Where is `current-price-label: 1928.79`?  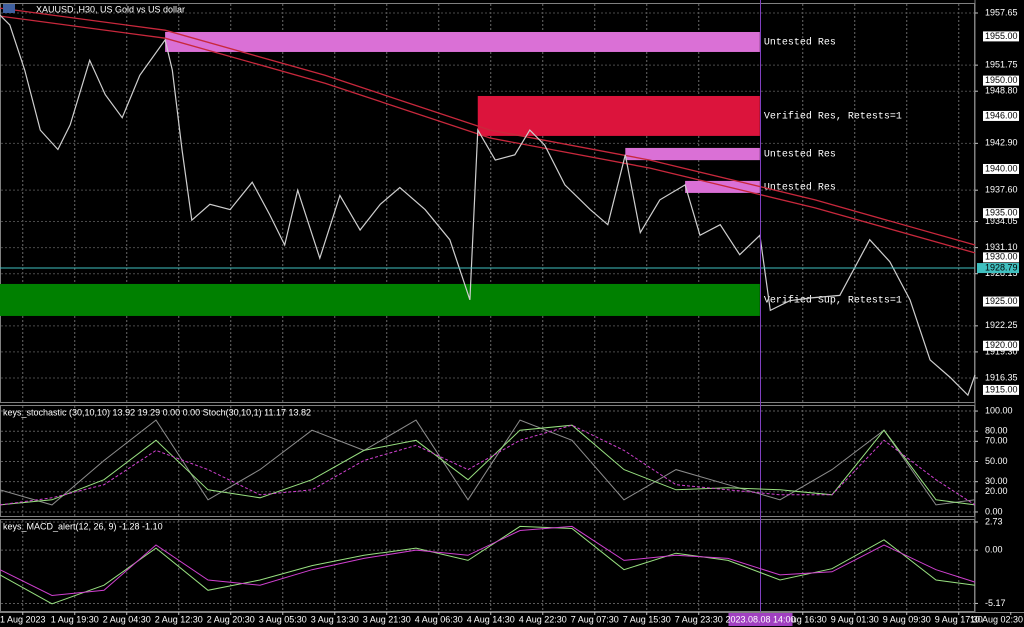 current-price-label: 1928.79 is located at coordinates (1001, 267).